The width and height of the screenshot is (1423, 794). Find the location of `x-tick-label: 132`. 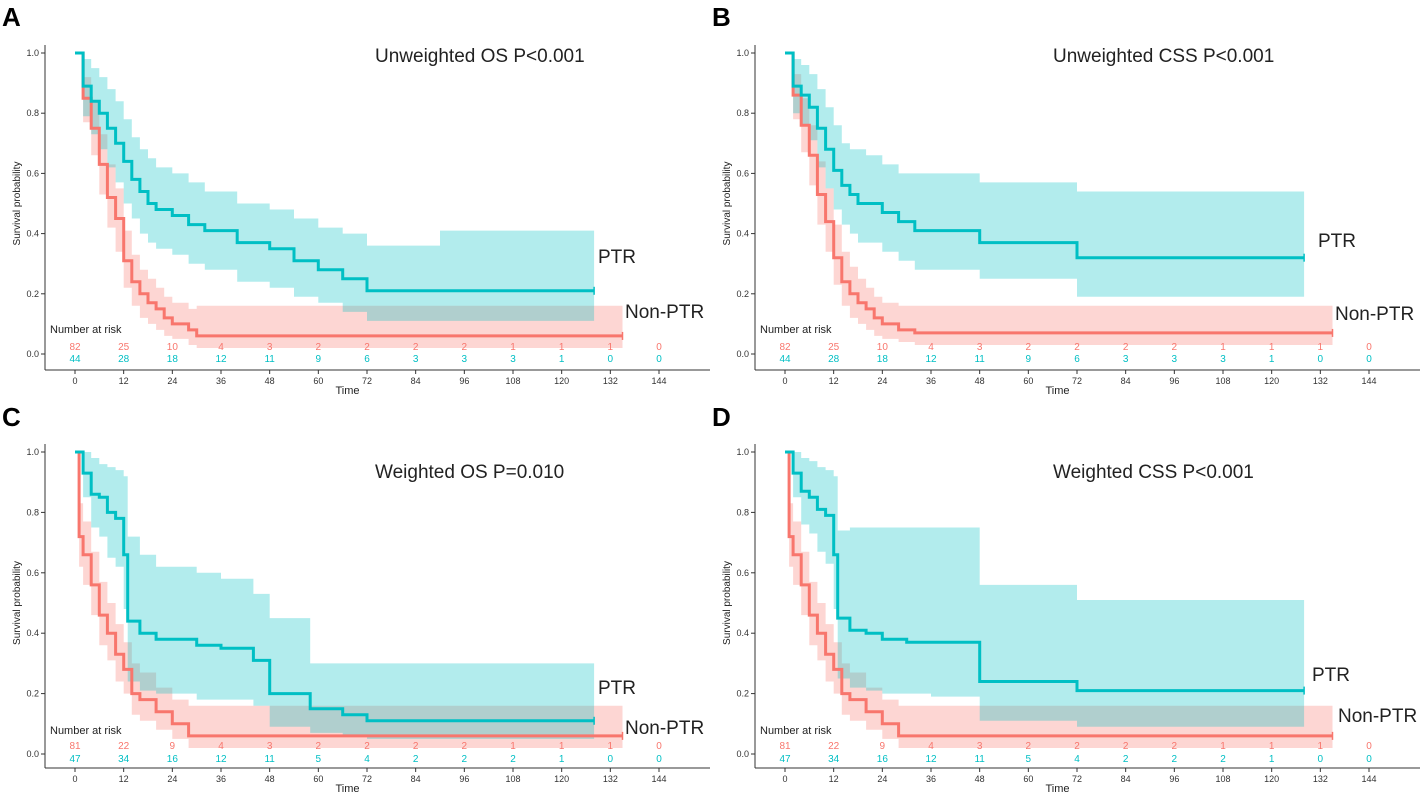

x-tick-label: 132 is located at coordinates (1320, 381).